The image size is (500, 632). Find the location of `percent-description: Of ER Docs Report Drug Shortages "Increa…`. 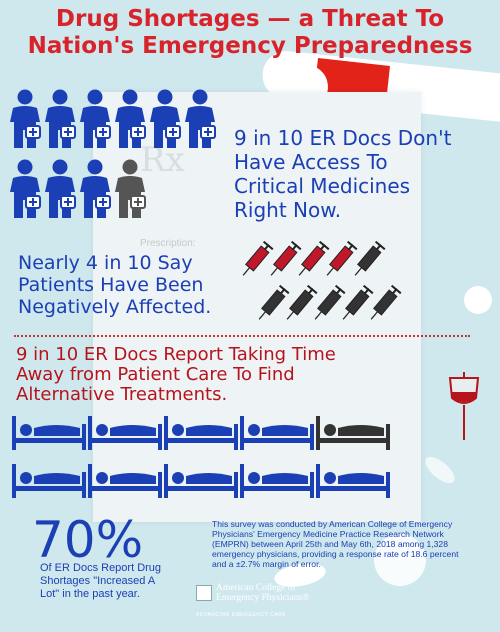

percent-description: Of ER Docs Report Drug Shortages "Increa… is located at coordinates (110, 581).